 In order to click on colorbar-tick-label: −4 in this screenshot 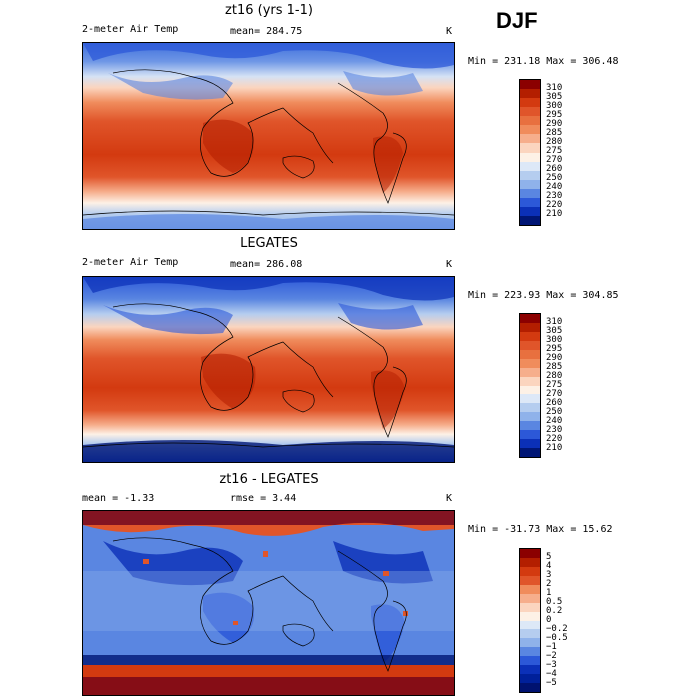, I will do `click(551, 674)`.